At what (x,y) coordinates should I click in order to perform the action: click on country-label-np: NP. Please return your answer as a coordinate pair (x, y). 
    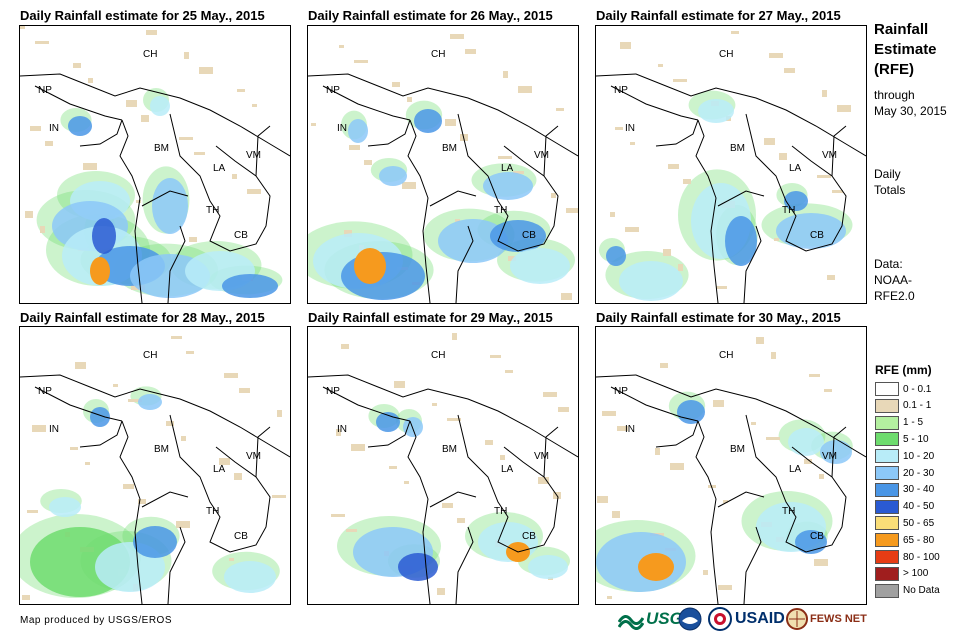
    Looking at the image, I should click on (45, 90).